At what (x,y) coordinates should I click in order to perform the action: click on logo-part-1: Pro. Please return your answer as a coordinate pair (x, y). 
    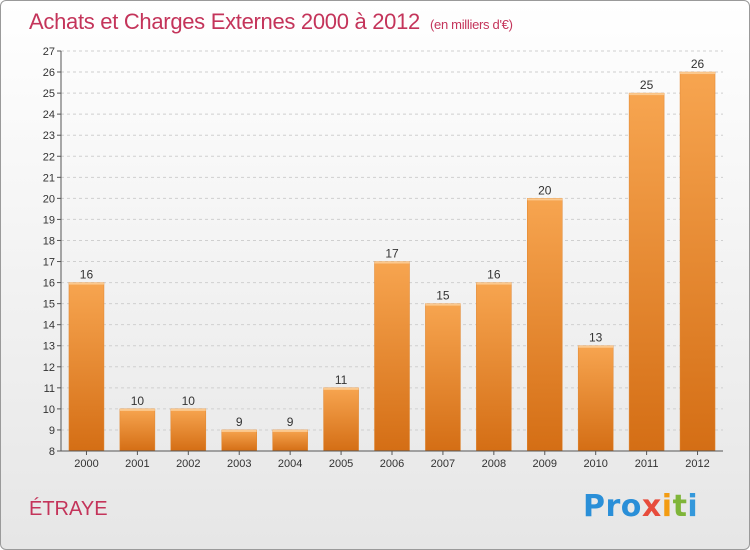
    Looking at the image, I should click on (612, 506).